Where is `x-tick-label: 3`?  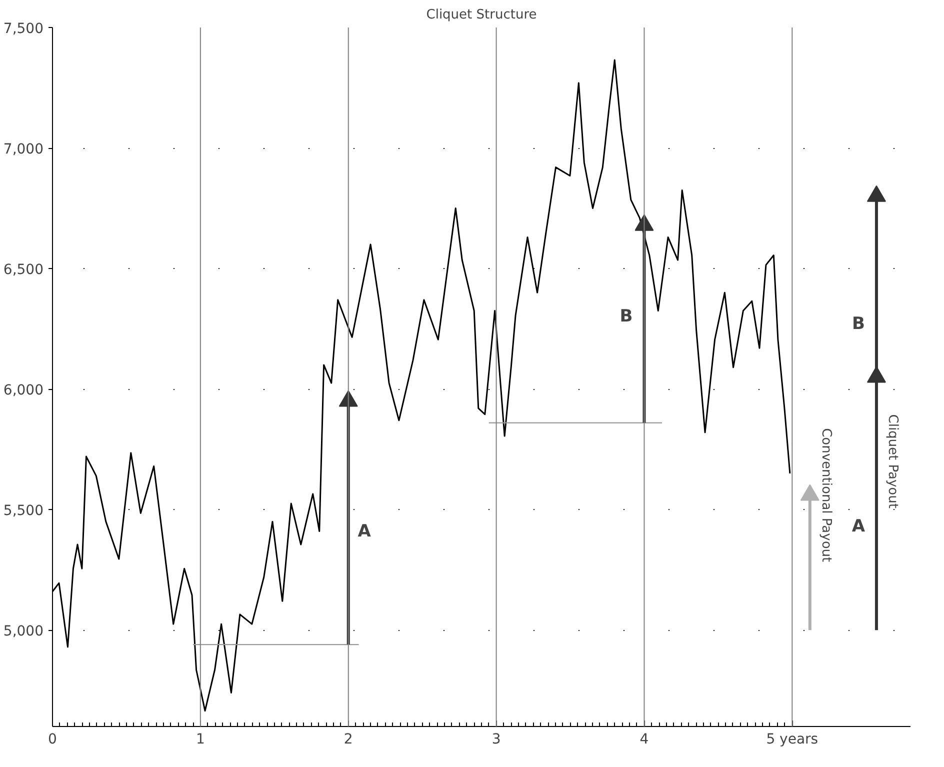
x-tick-label: 3 is located at coordinates (496, 740).